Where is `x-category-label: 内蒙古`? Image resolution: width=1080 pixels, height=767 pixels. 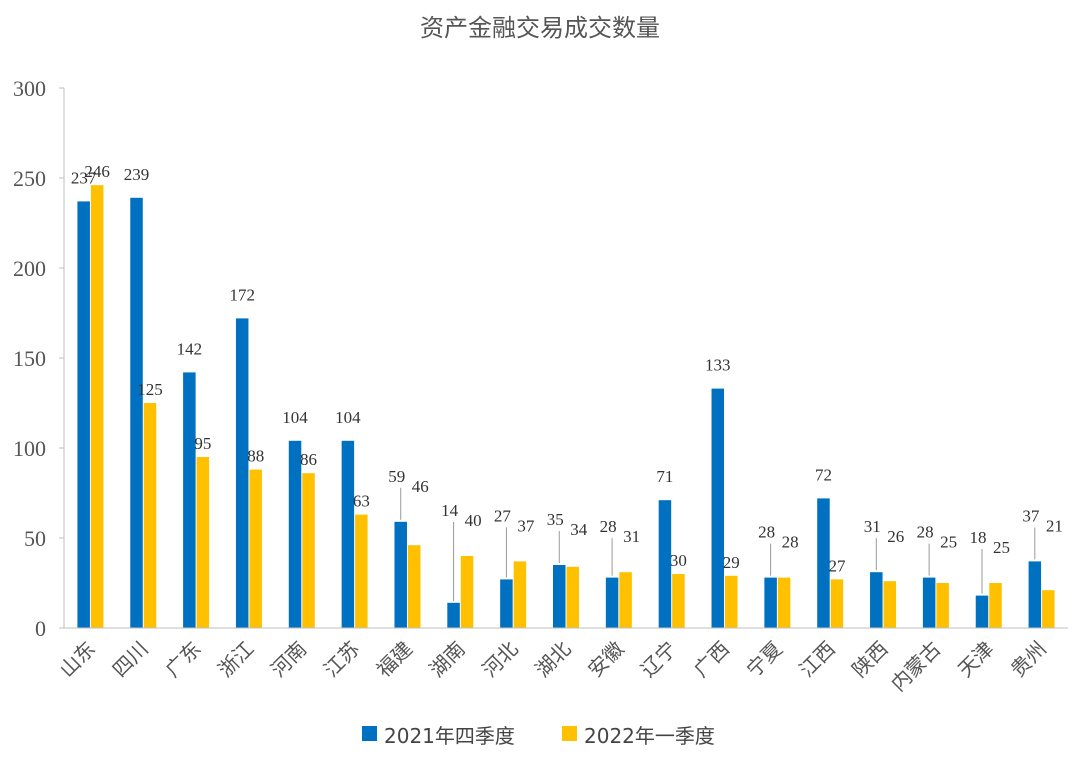
x-category-label: 内蒙古 is located at coordinates (915, 666).